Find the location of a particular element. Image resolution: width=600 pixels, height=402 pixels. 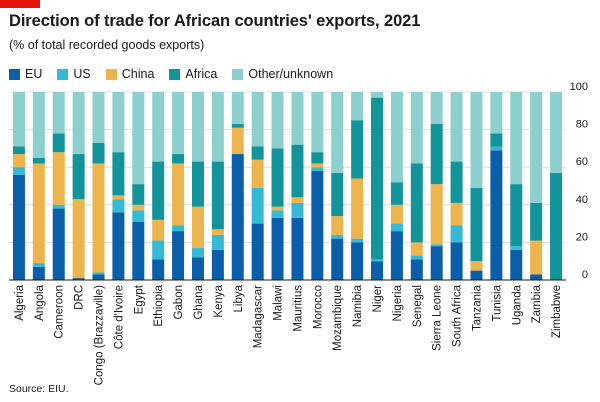

x-tick-label-angola: Angola is located at coordinates (40, 302).